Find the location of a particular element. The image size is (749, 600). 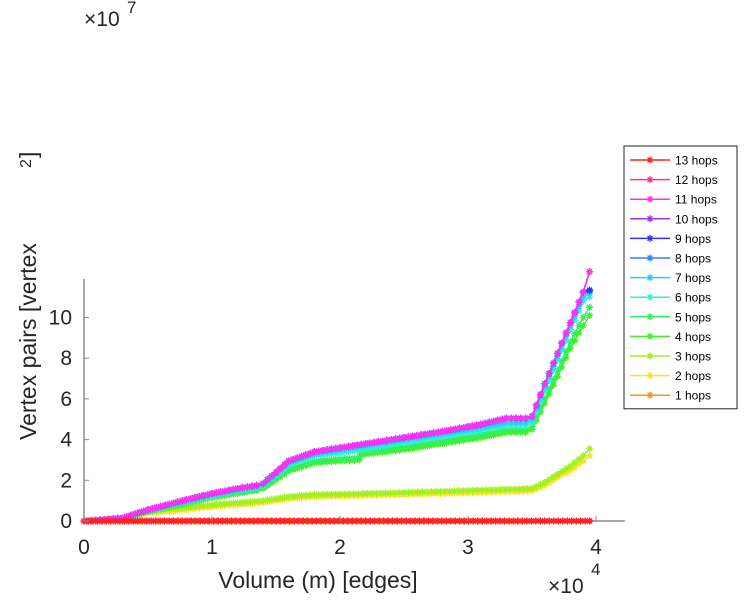

x-tick-label: 2 is located at coordinates (340, 547).